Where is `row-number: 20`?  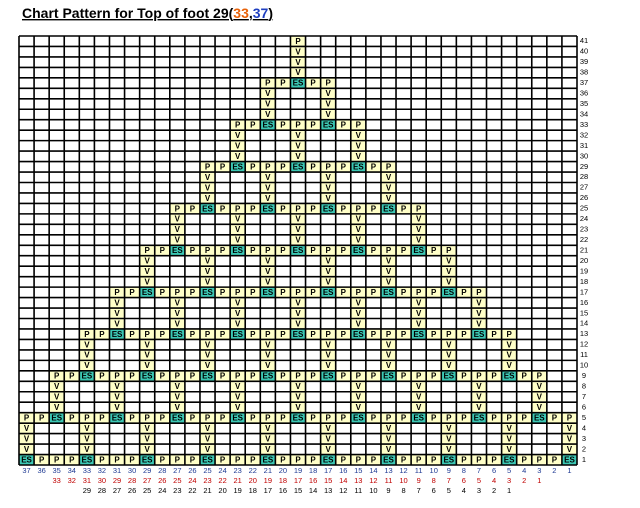 row-number: 20 is located at coordinates (584, 260).